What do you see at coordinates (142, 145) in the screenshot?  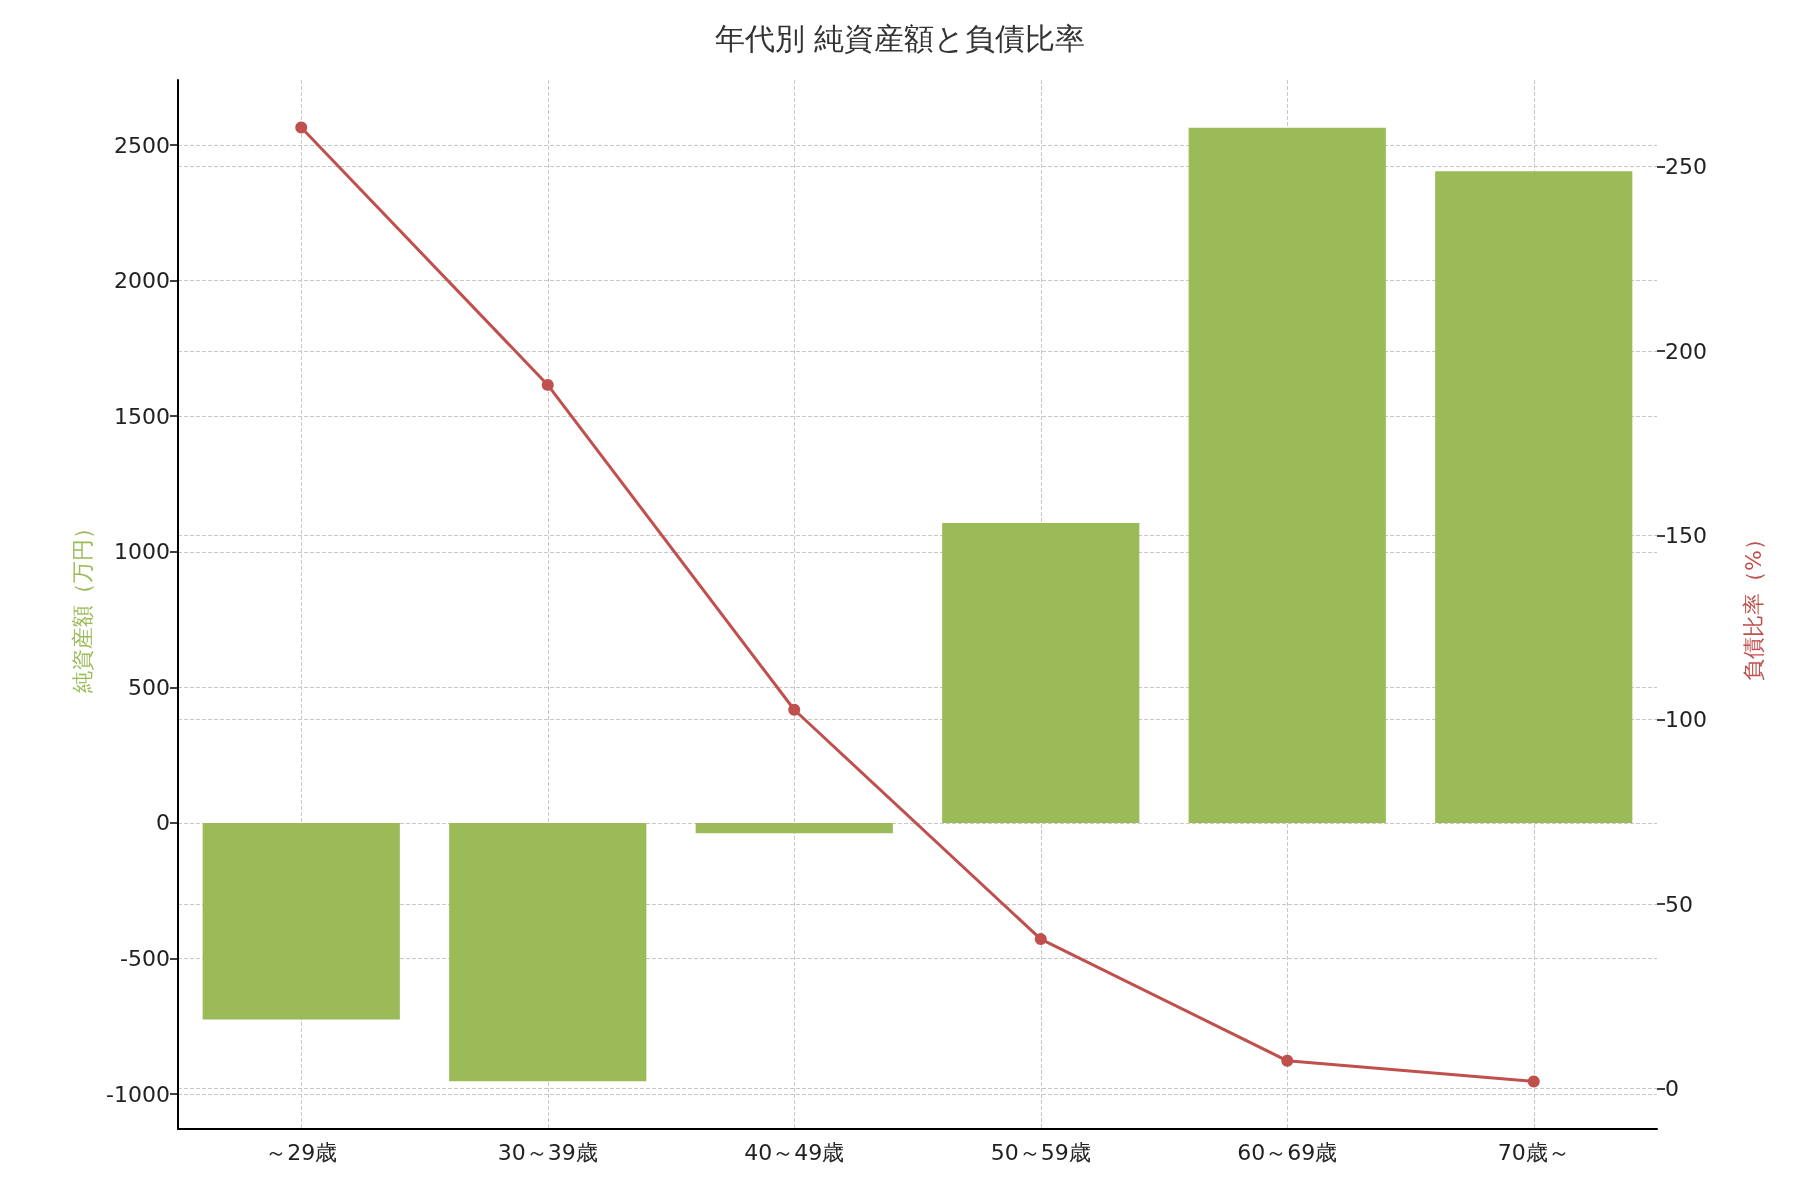 I see `y-tick-label: 2500` at bounding box center [142, 145].